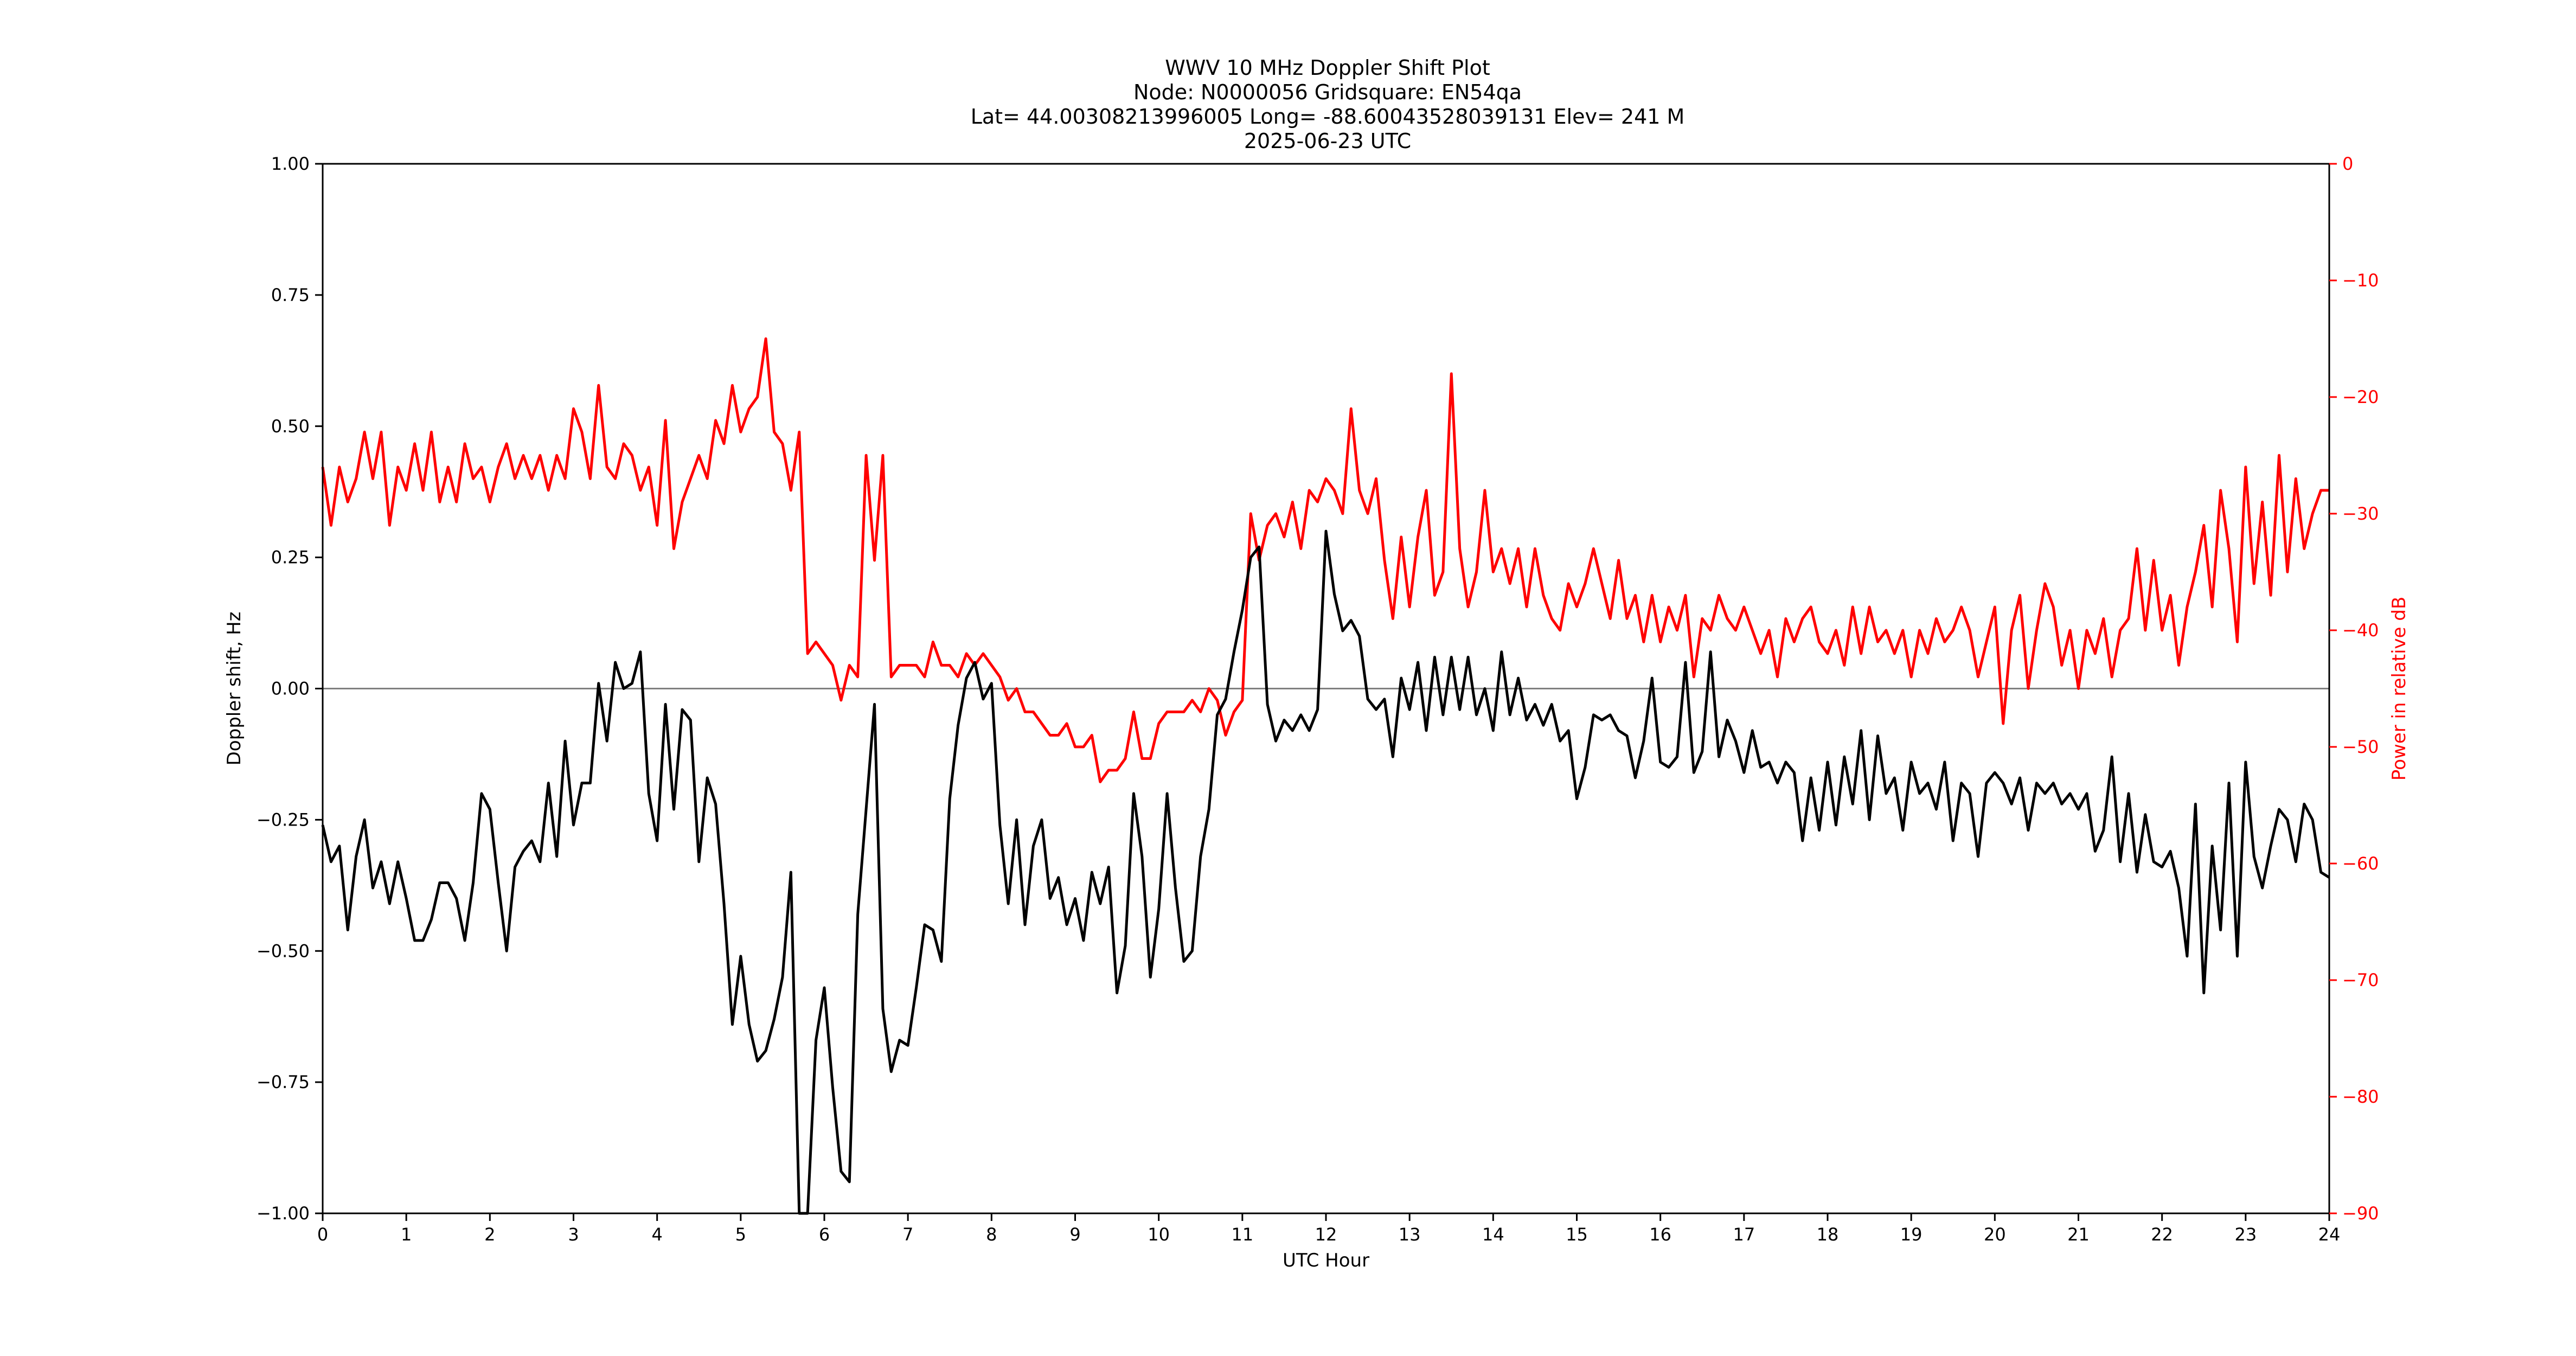 The width and height of the screenshot is (2576, 1356). I want to click on x-axis-ticks: 0 1 2 3 4 5 6 7 8 9 10 11 12 13 14 15 16 17 18 19 20 21 22 23 24, so click(1329, 1229).